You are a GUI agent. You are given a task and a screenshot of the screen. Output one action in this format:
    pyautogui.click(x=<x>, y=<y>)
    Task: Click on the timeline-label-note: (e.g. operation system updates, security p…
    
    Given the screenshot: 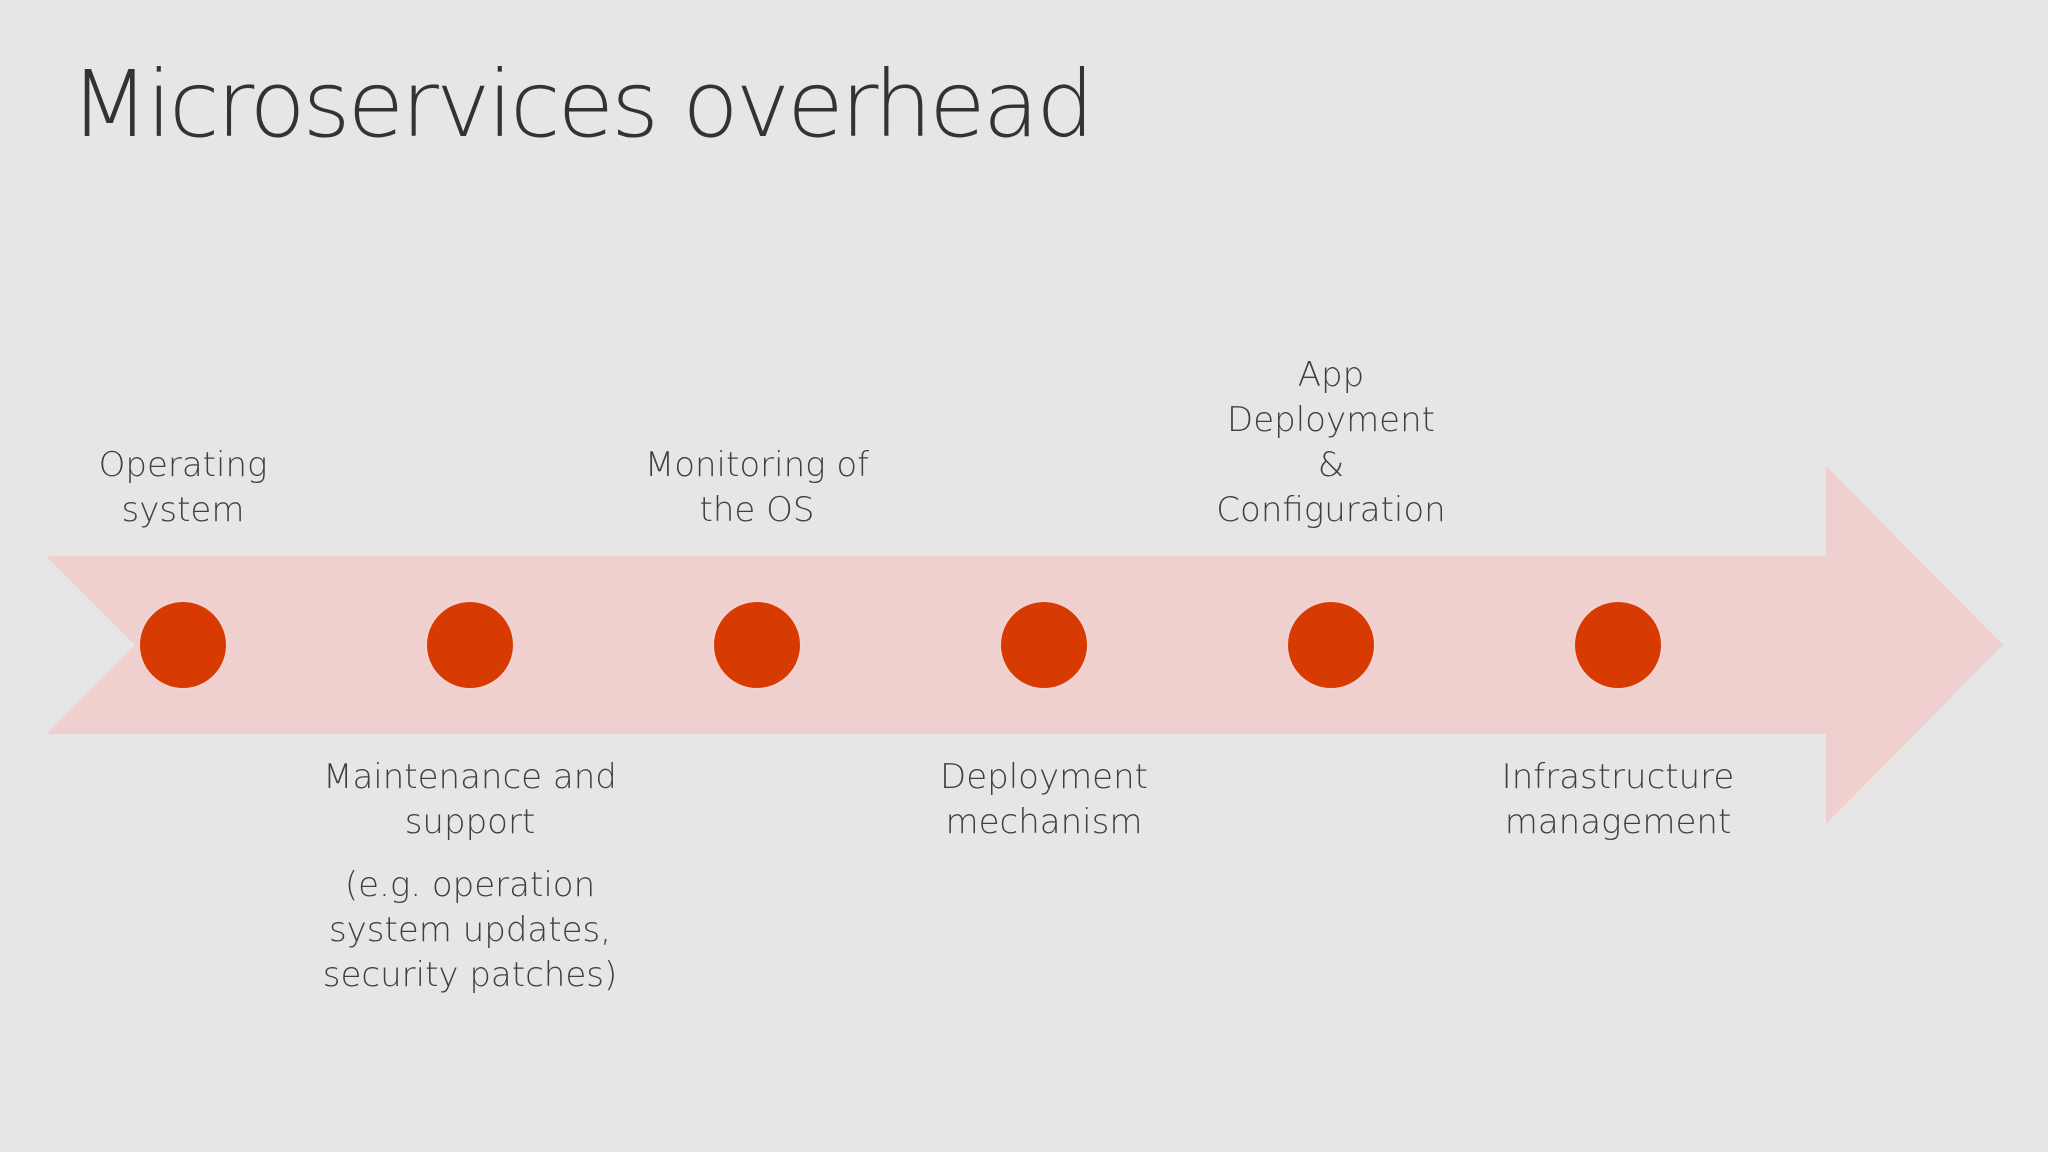 What is the action you would take?
    pyautogui.click(x=470, y=930)
    